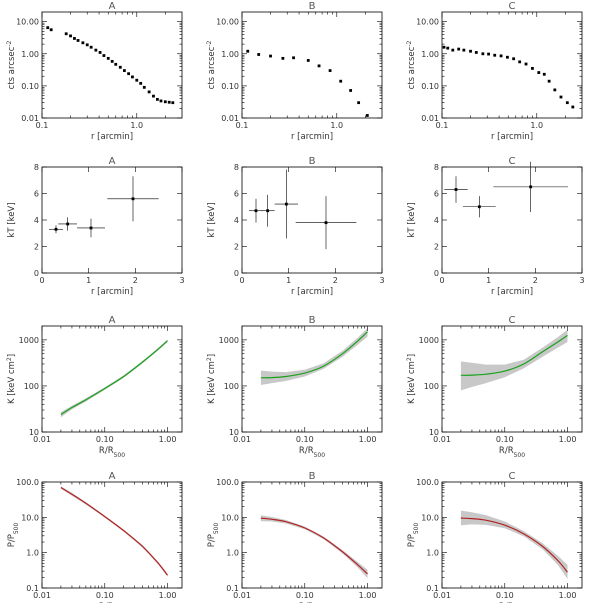 The image size is (600, 603). What do you see at coordinates (442, 439) in the screenshot?
I see `x-tick-label: 0.01` at bounding box center [442, 439].